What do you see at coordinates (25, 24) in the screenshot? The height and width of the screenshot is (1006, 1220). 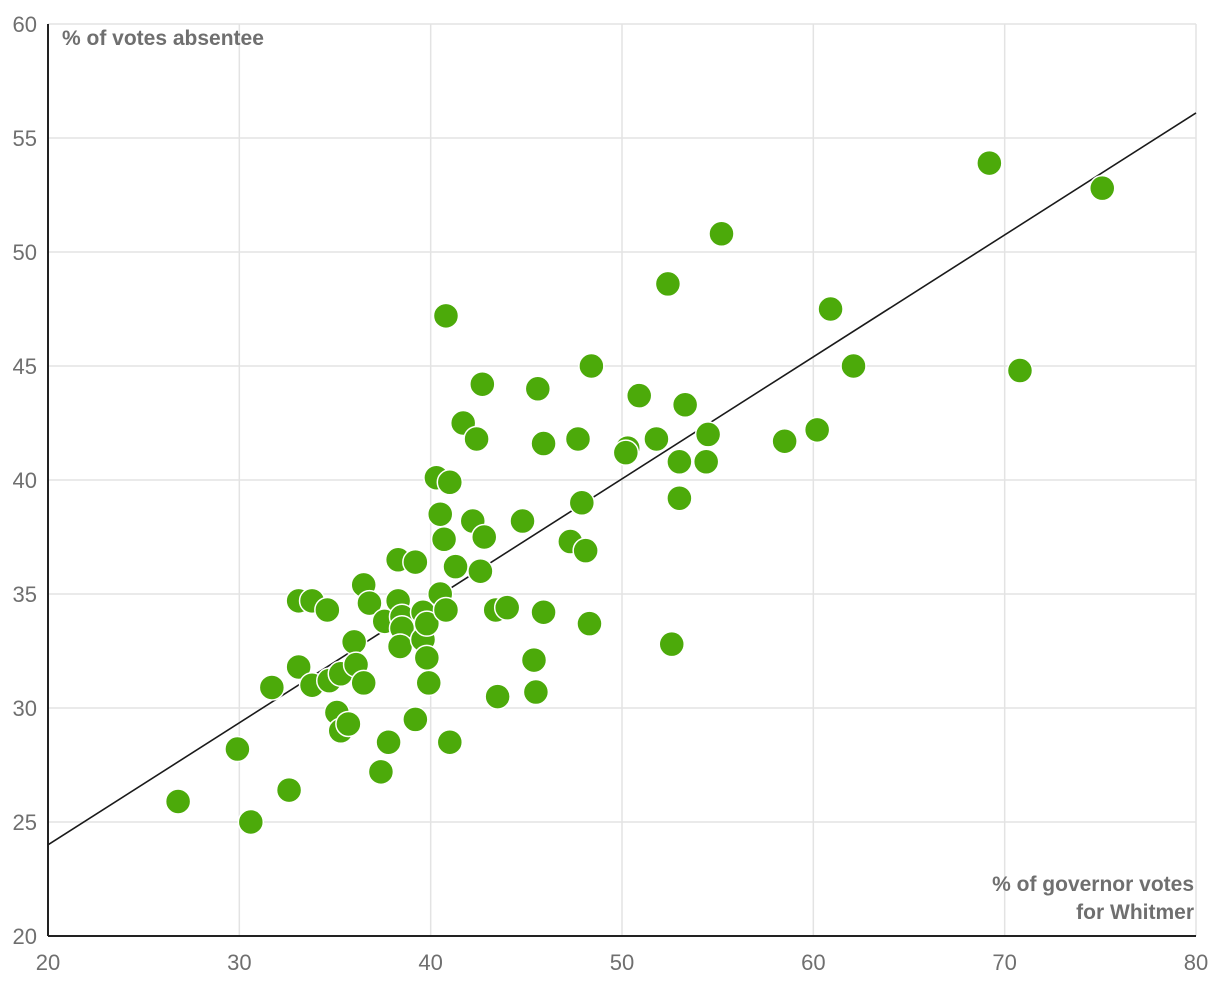 I see `y-tick-label: 60` at bounding box center [25, 24].